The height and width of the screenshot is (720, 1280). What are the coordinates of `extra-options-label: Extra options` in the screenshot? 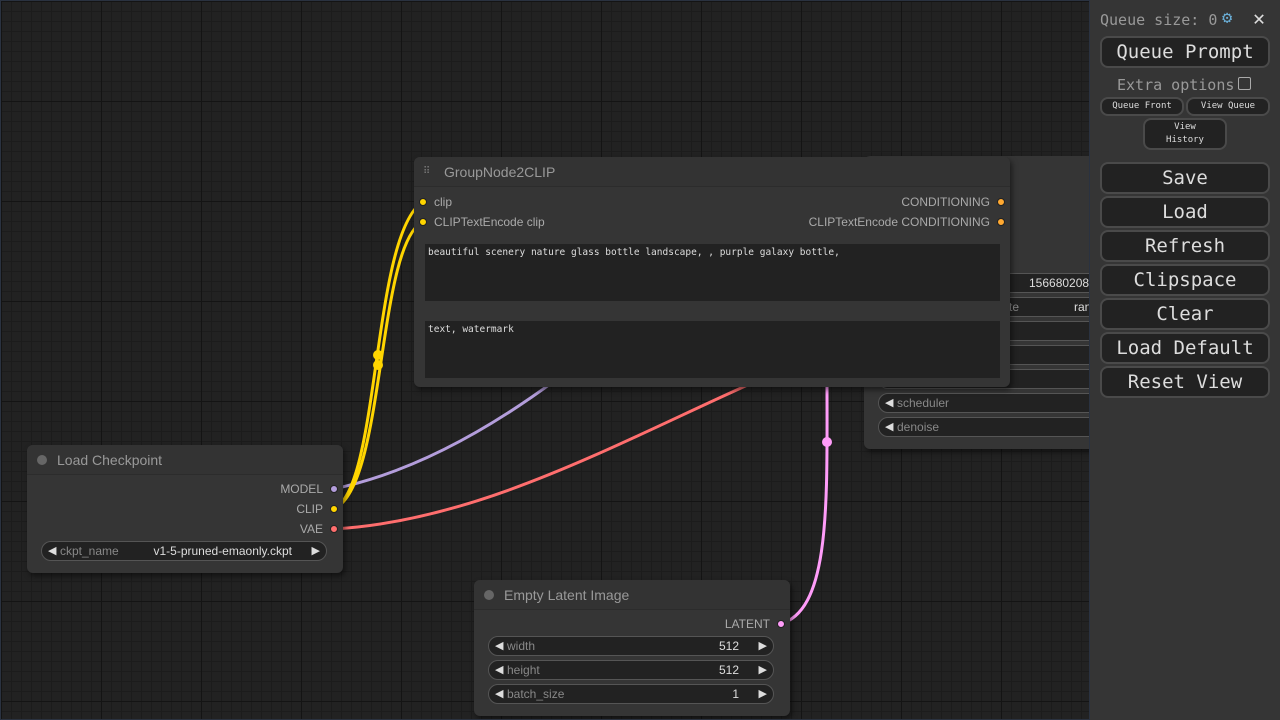 It's located at (1176, 85).